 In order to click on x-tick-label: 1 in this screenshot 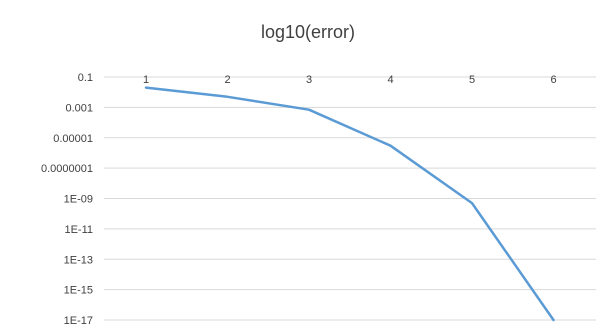, I will do `click(146, 80)`.